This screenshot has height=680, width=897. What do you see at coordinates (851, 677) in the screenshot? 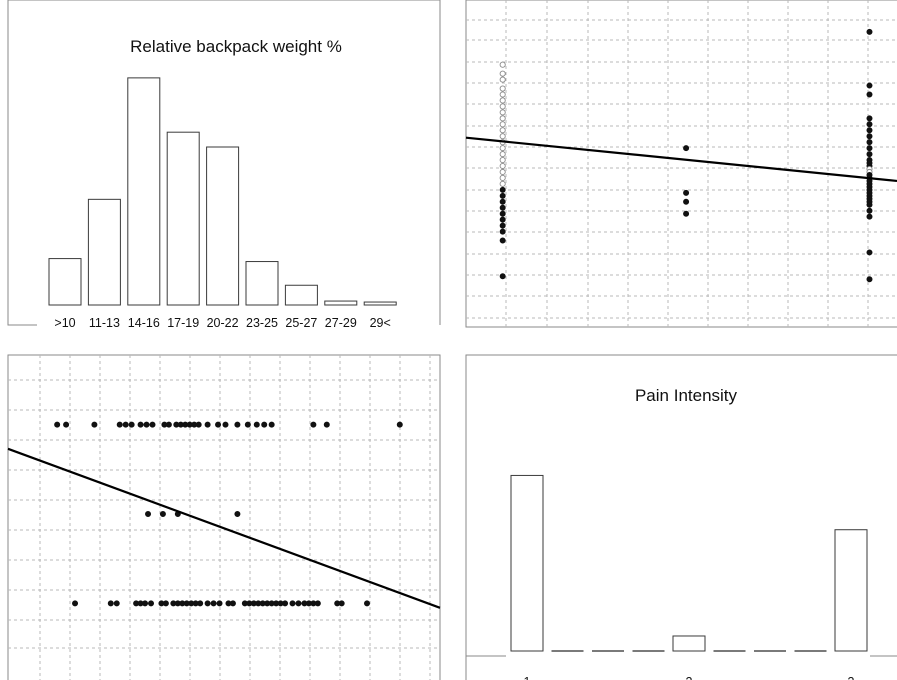
I see `pain-tick-label: 3` at bounding box center [851, 677].